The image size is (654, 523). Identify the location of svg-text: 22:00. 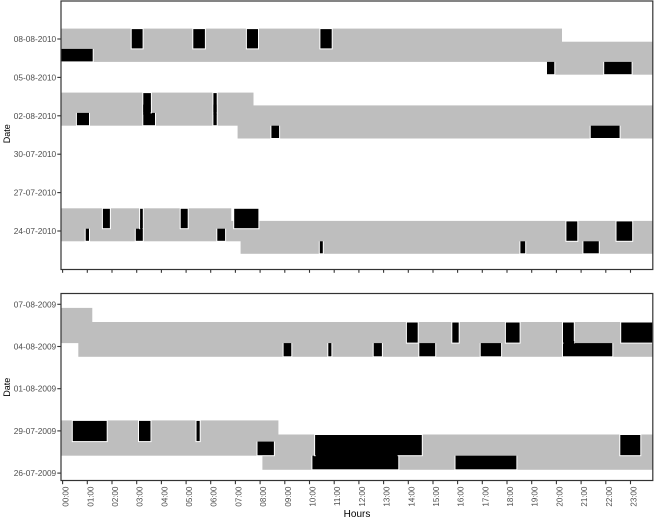
(609, 496).